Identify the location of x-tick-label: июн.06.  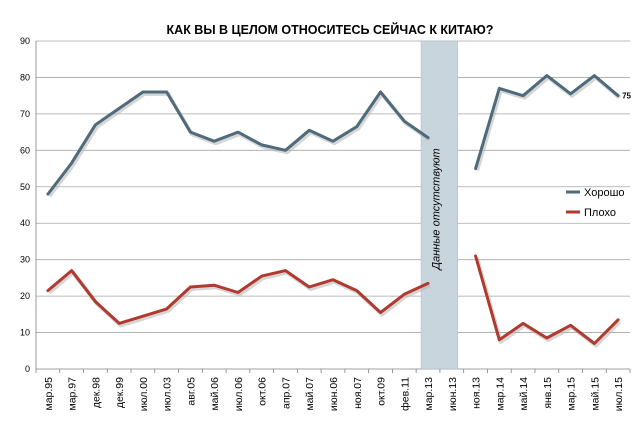
(334, 394).